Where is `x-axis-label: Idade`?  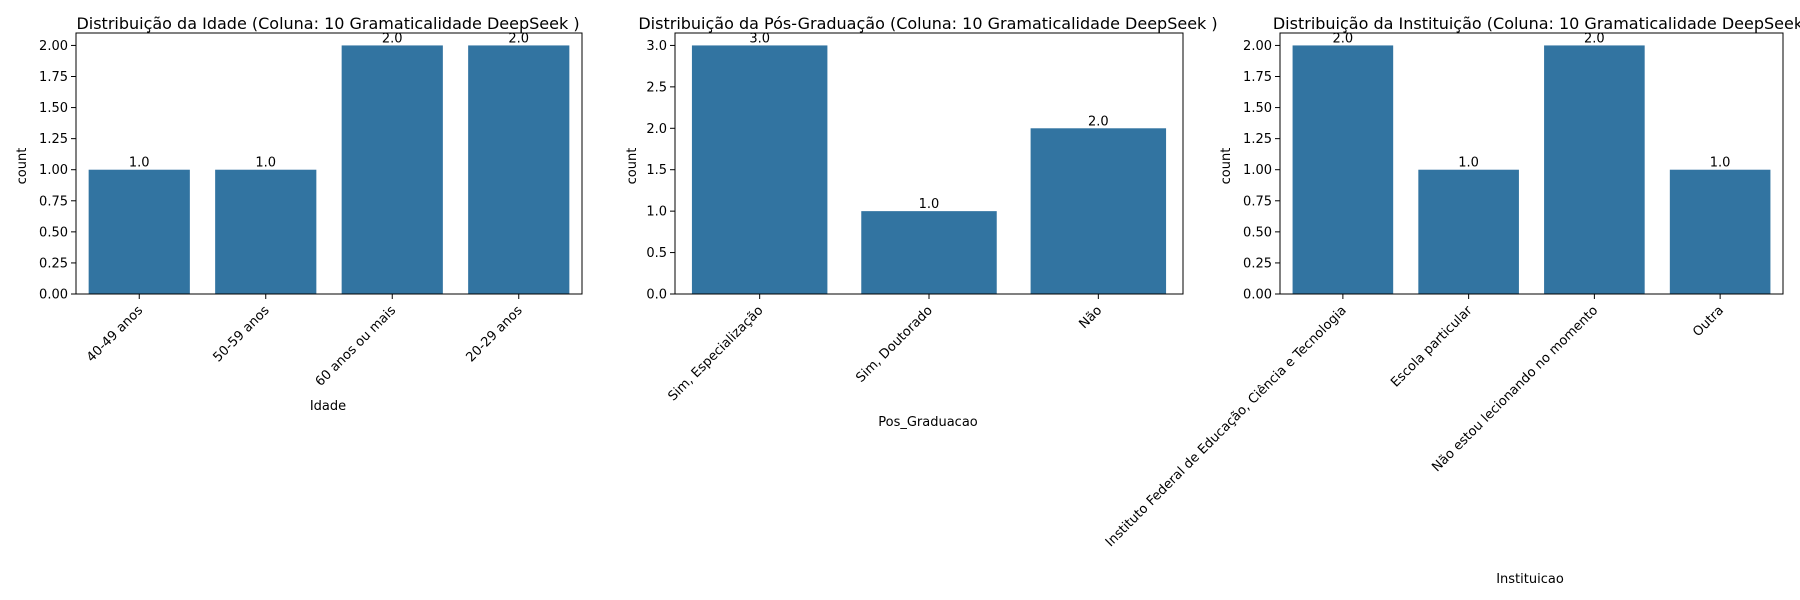
x-axis-label: Idade is located at coordinates (328, 406).